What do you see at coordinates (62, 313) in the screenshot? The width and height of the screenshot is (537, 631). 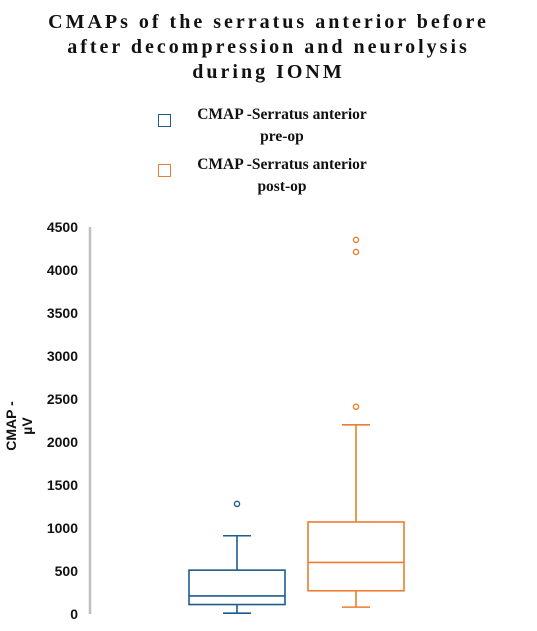 I see `y-tick-label: 3500` at bounding box center [62, 313].